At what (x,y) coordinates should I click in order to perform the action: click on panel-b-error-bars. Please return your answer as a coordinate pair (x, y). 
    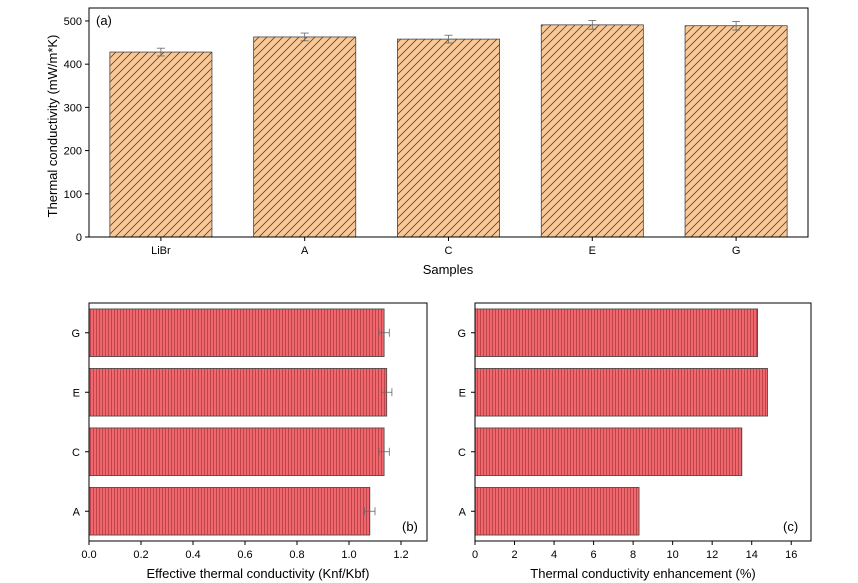
    Looking at the image, I should click on (378, 422).